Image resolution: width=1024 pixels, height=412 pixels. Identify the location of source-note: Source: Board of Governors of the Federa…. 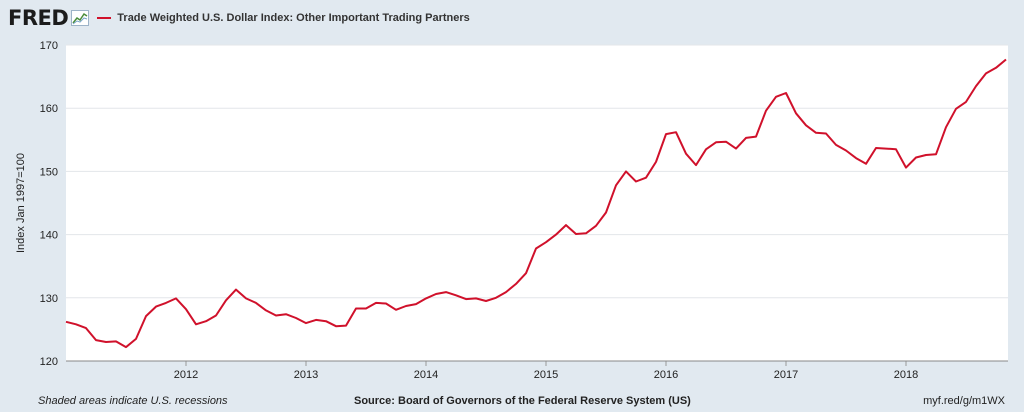
(522, 401).